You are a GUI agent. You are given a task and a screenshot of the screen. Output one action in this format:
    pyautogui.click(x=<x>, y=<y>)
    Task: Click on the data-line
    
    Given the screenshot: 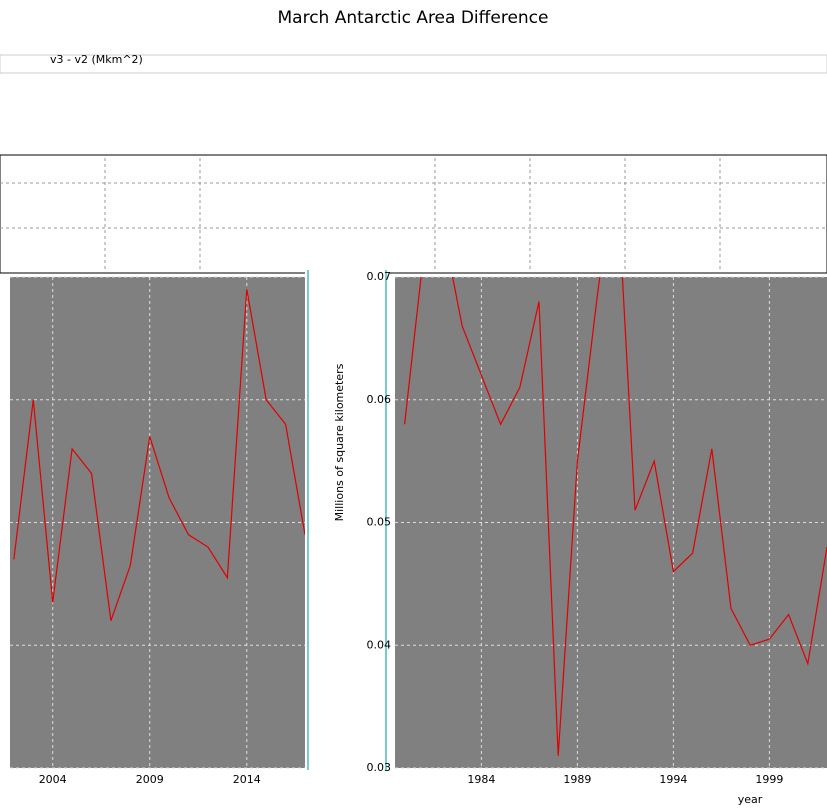 What is the action you would take?
    pyautogui.click(x=159, y=455)
    